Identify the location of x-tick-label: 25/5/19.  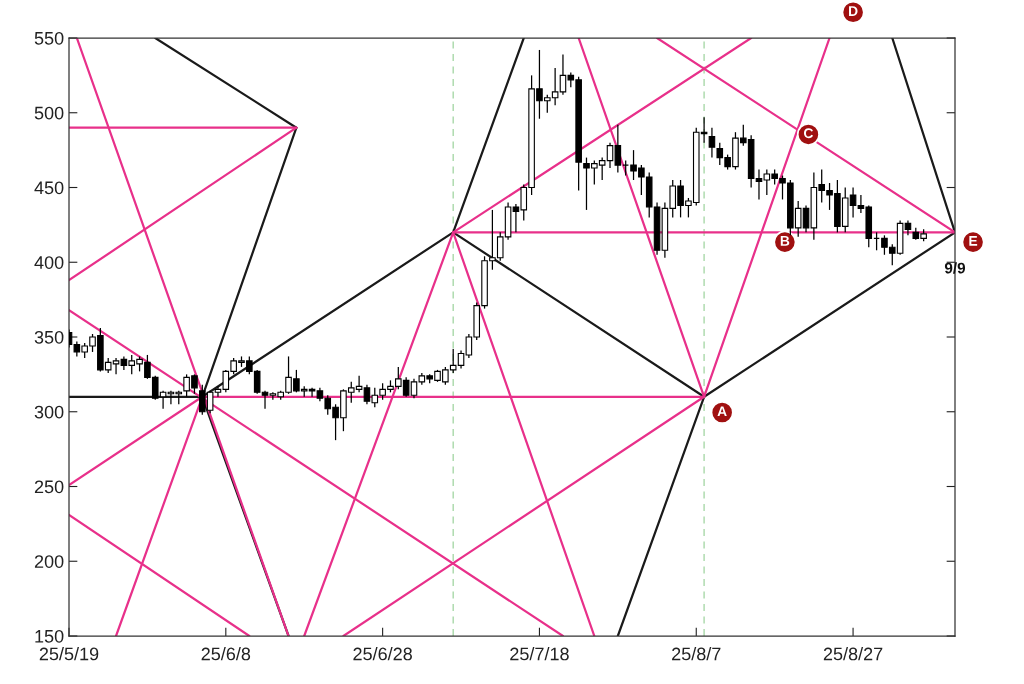
(69, 654).